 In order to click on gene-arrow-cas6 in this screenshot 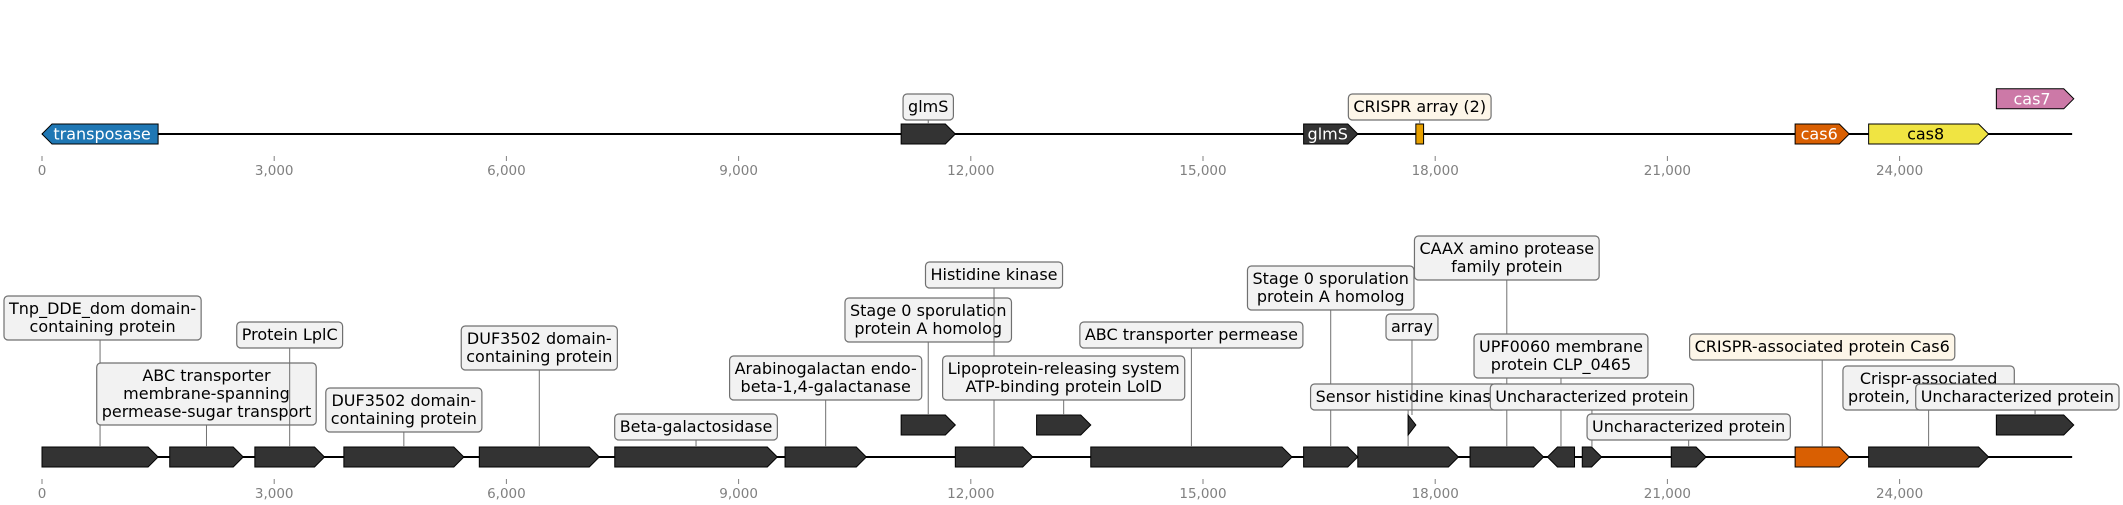, I will do `click(1822, 134)`.